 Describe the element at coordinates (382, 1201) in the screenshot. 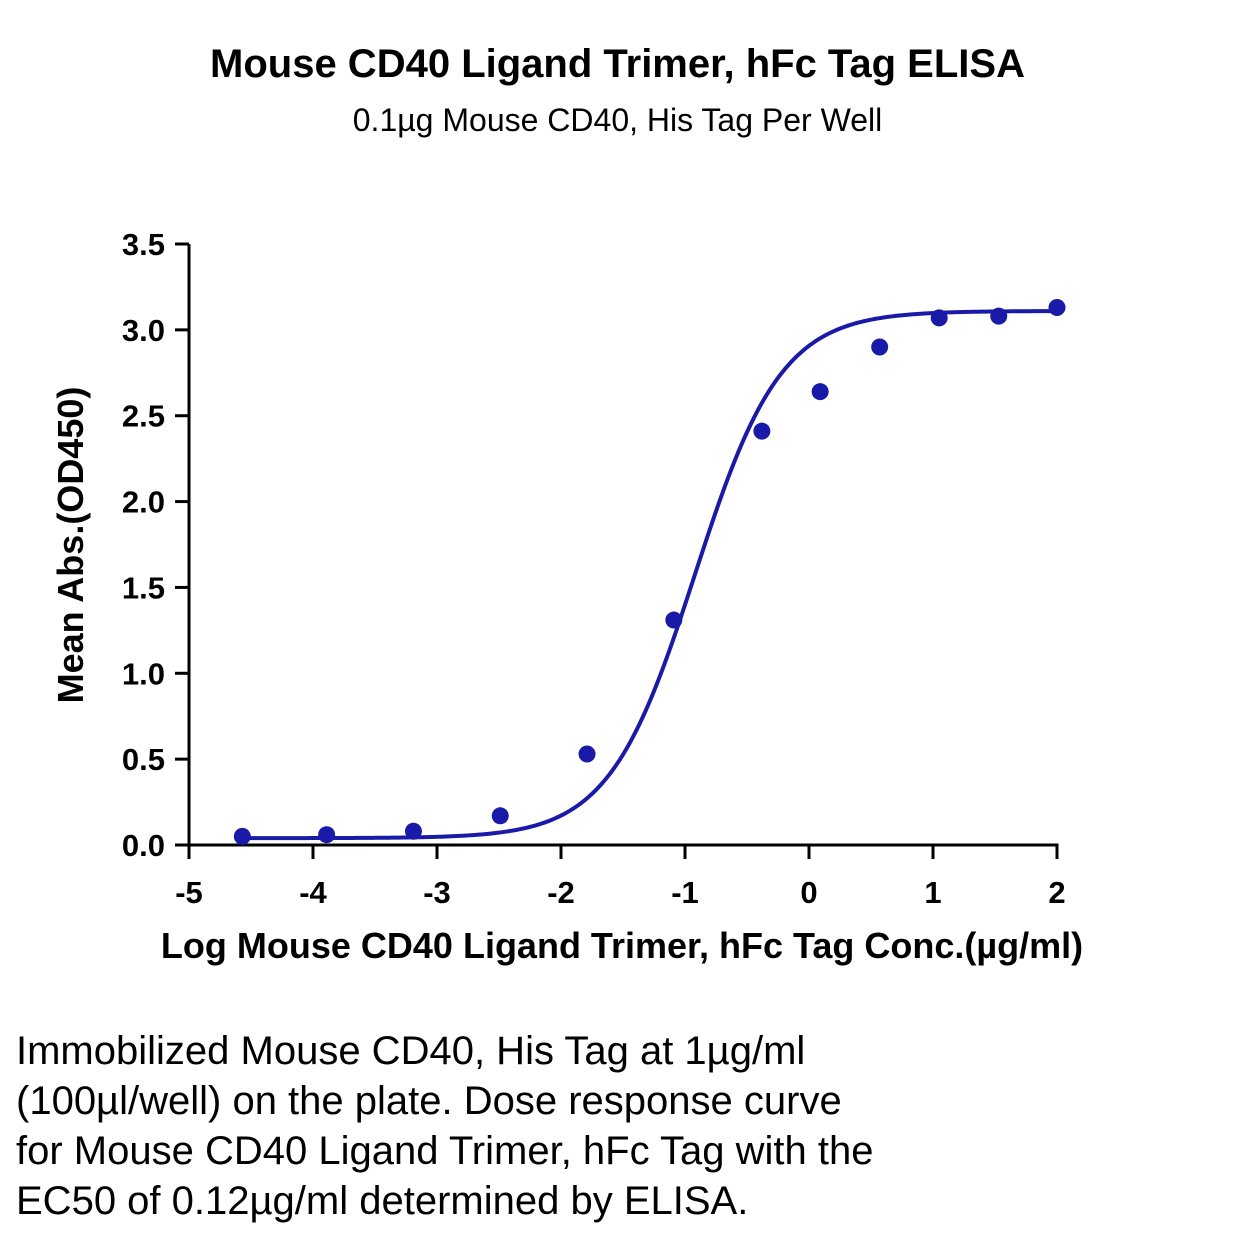

I see `caption-line: EC50 of 0.12µg/ml determined by ELISA.` at that location.